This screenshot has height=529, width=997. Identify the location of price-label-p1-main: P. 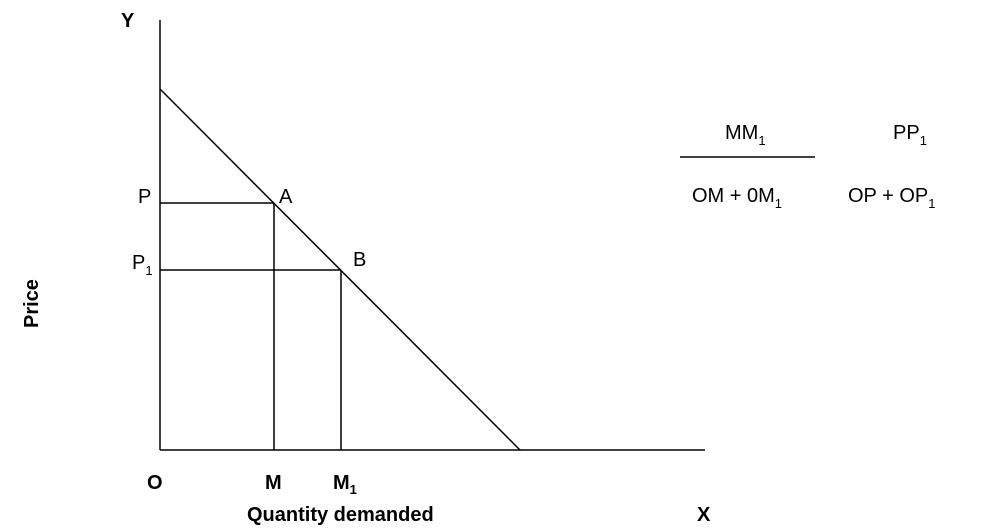
(138, 263).